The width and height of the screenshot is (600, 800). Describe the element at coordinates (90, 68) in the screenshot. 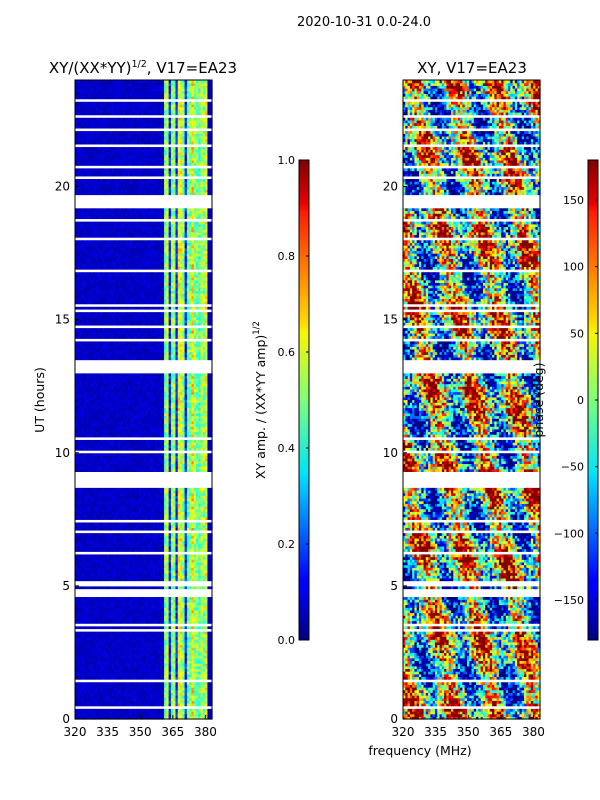

I see `left-title-base: XY/(XX*YY)` at that location.